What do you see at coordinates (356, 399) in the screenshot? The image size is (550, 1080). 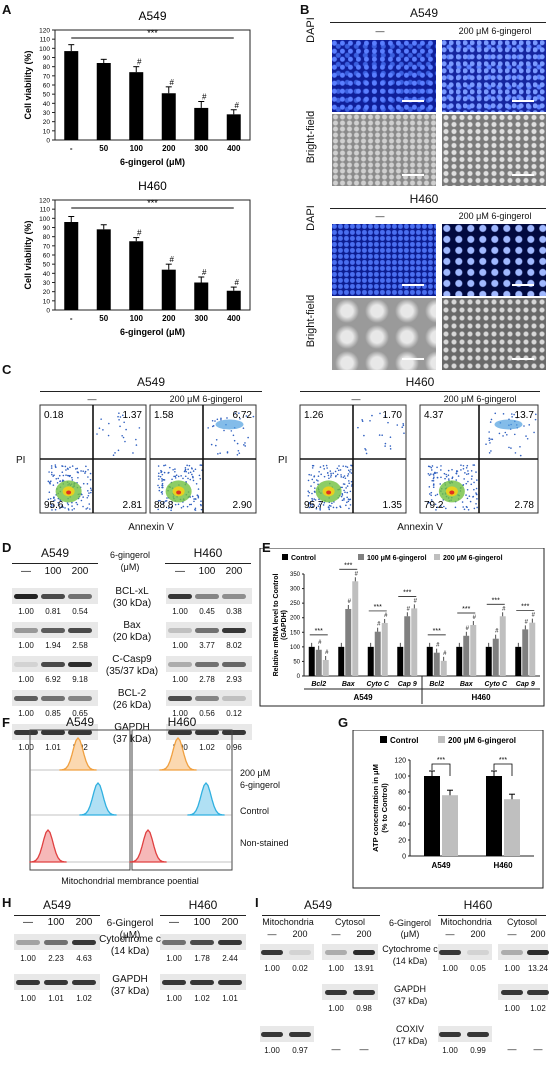 I see `c-h460-ctrl-label: —` at bounding box center [356, 399].